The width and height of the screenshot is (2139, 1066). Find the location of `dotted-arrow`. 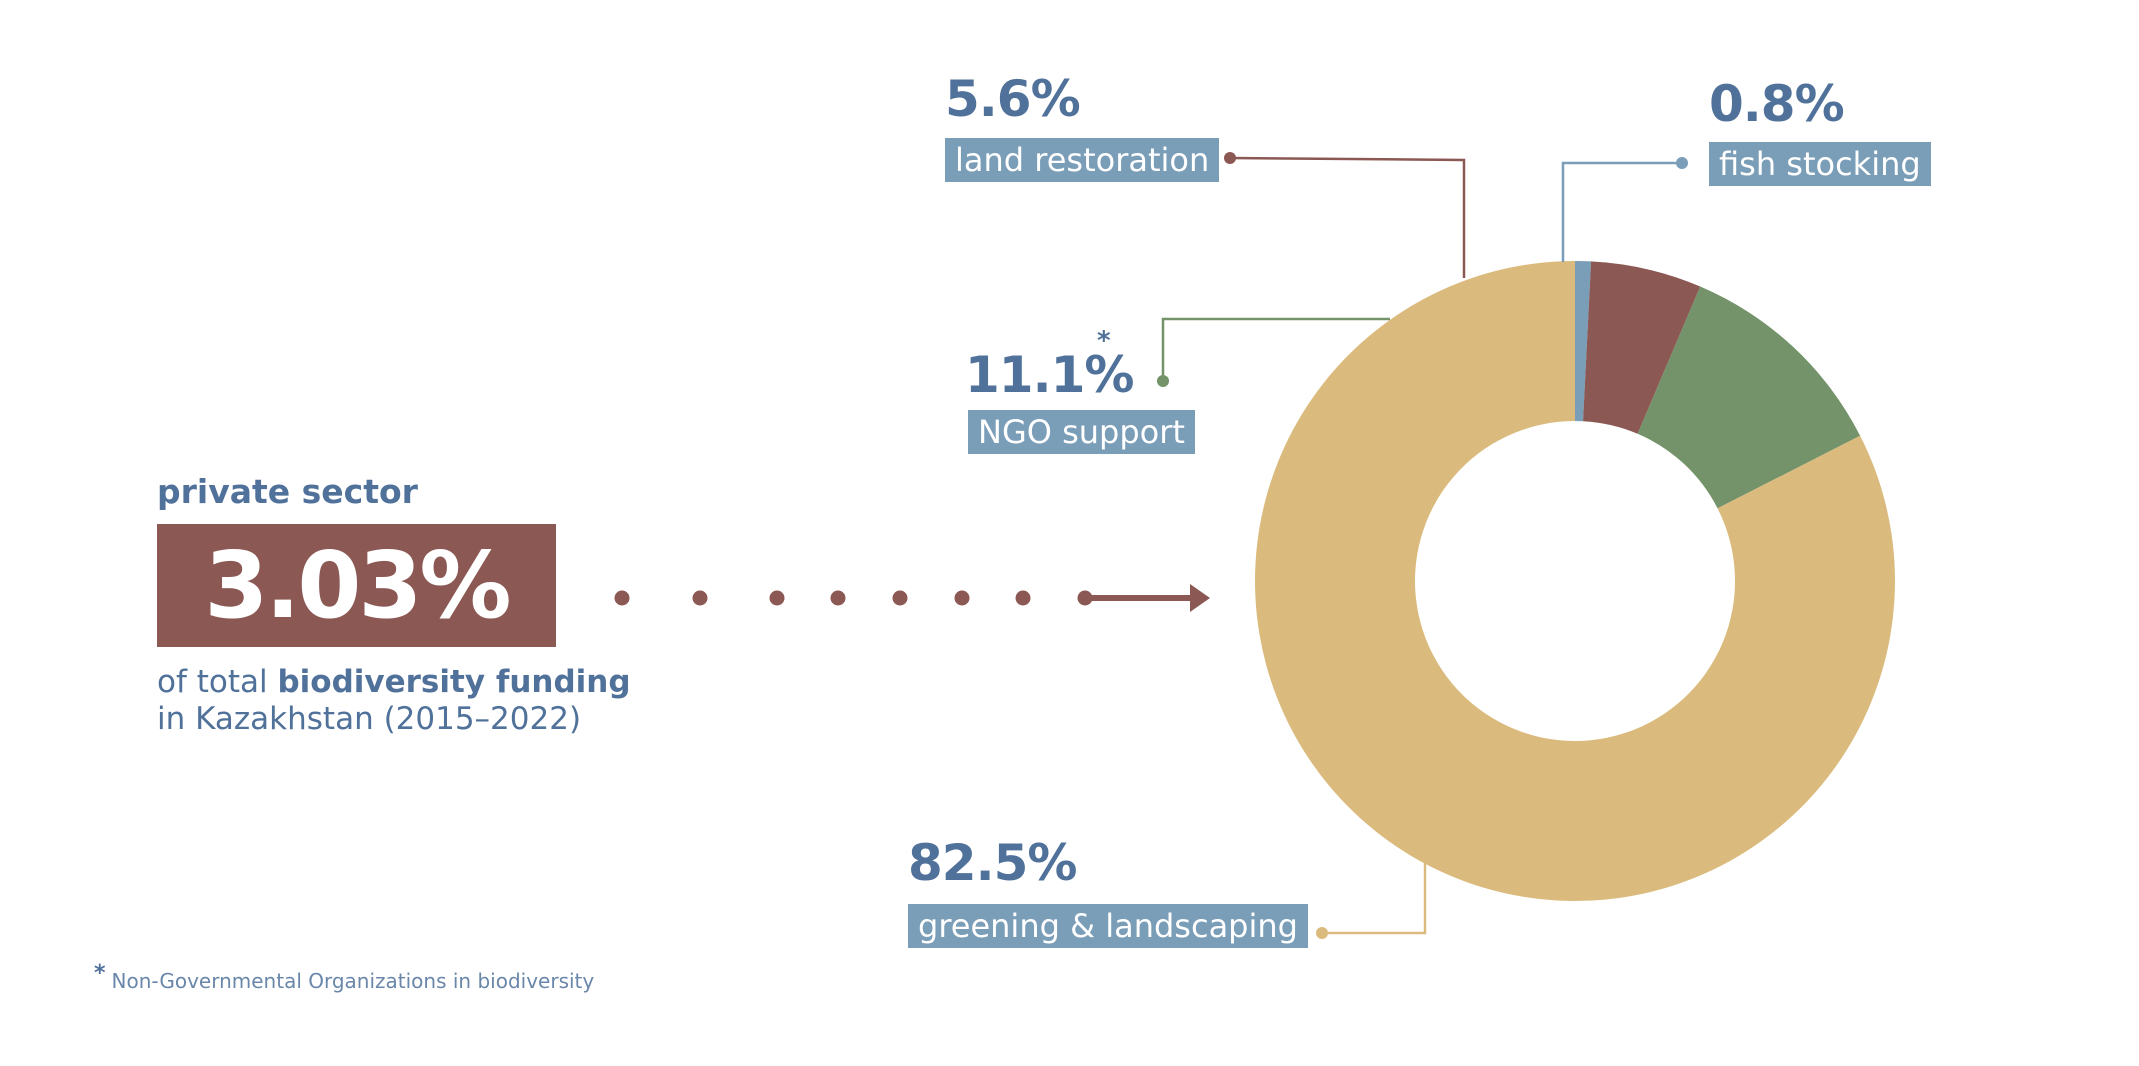

dotted-arrow is located at coordinates (912, 598).